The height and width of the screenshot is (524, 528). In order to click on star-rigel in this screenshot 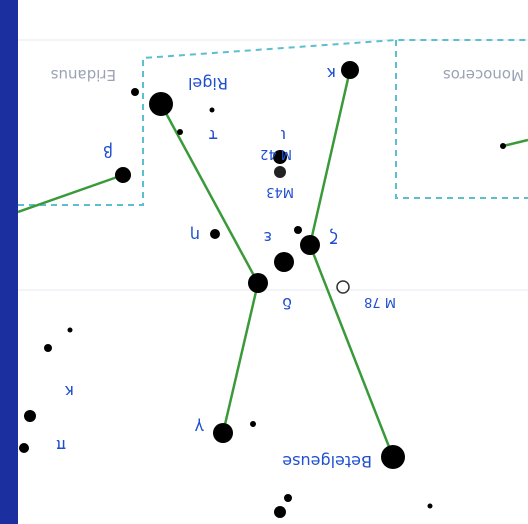, I will do `click(161, 104)`.